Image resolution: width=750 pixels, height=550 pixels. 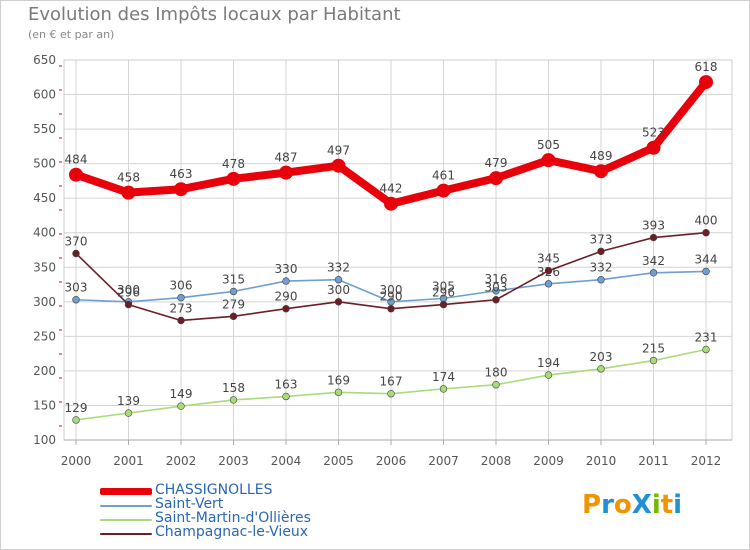 What do you see at coordinates (214, 490) in the screenshot?
I see `legend-label: CHASSIGNOLLES` at bounding box center [214, 490].